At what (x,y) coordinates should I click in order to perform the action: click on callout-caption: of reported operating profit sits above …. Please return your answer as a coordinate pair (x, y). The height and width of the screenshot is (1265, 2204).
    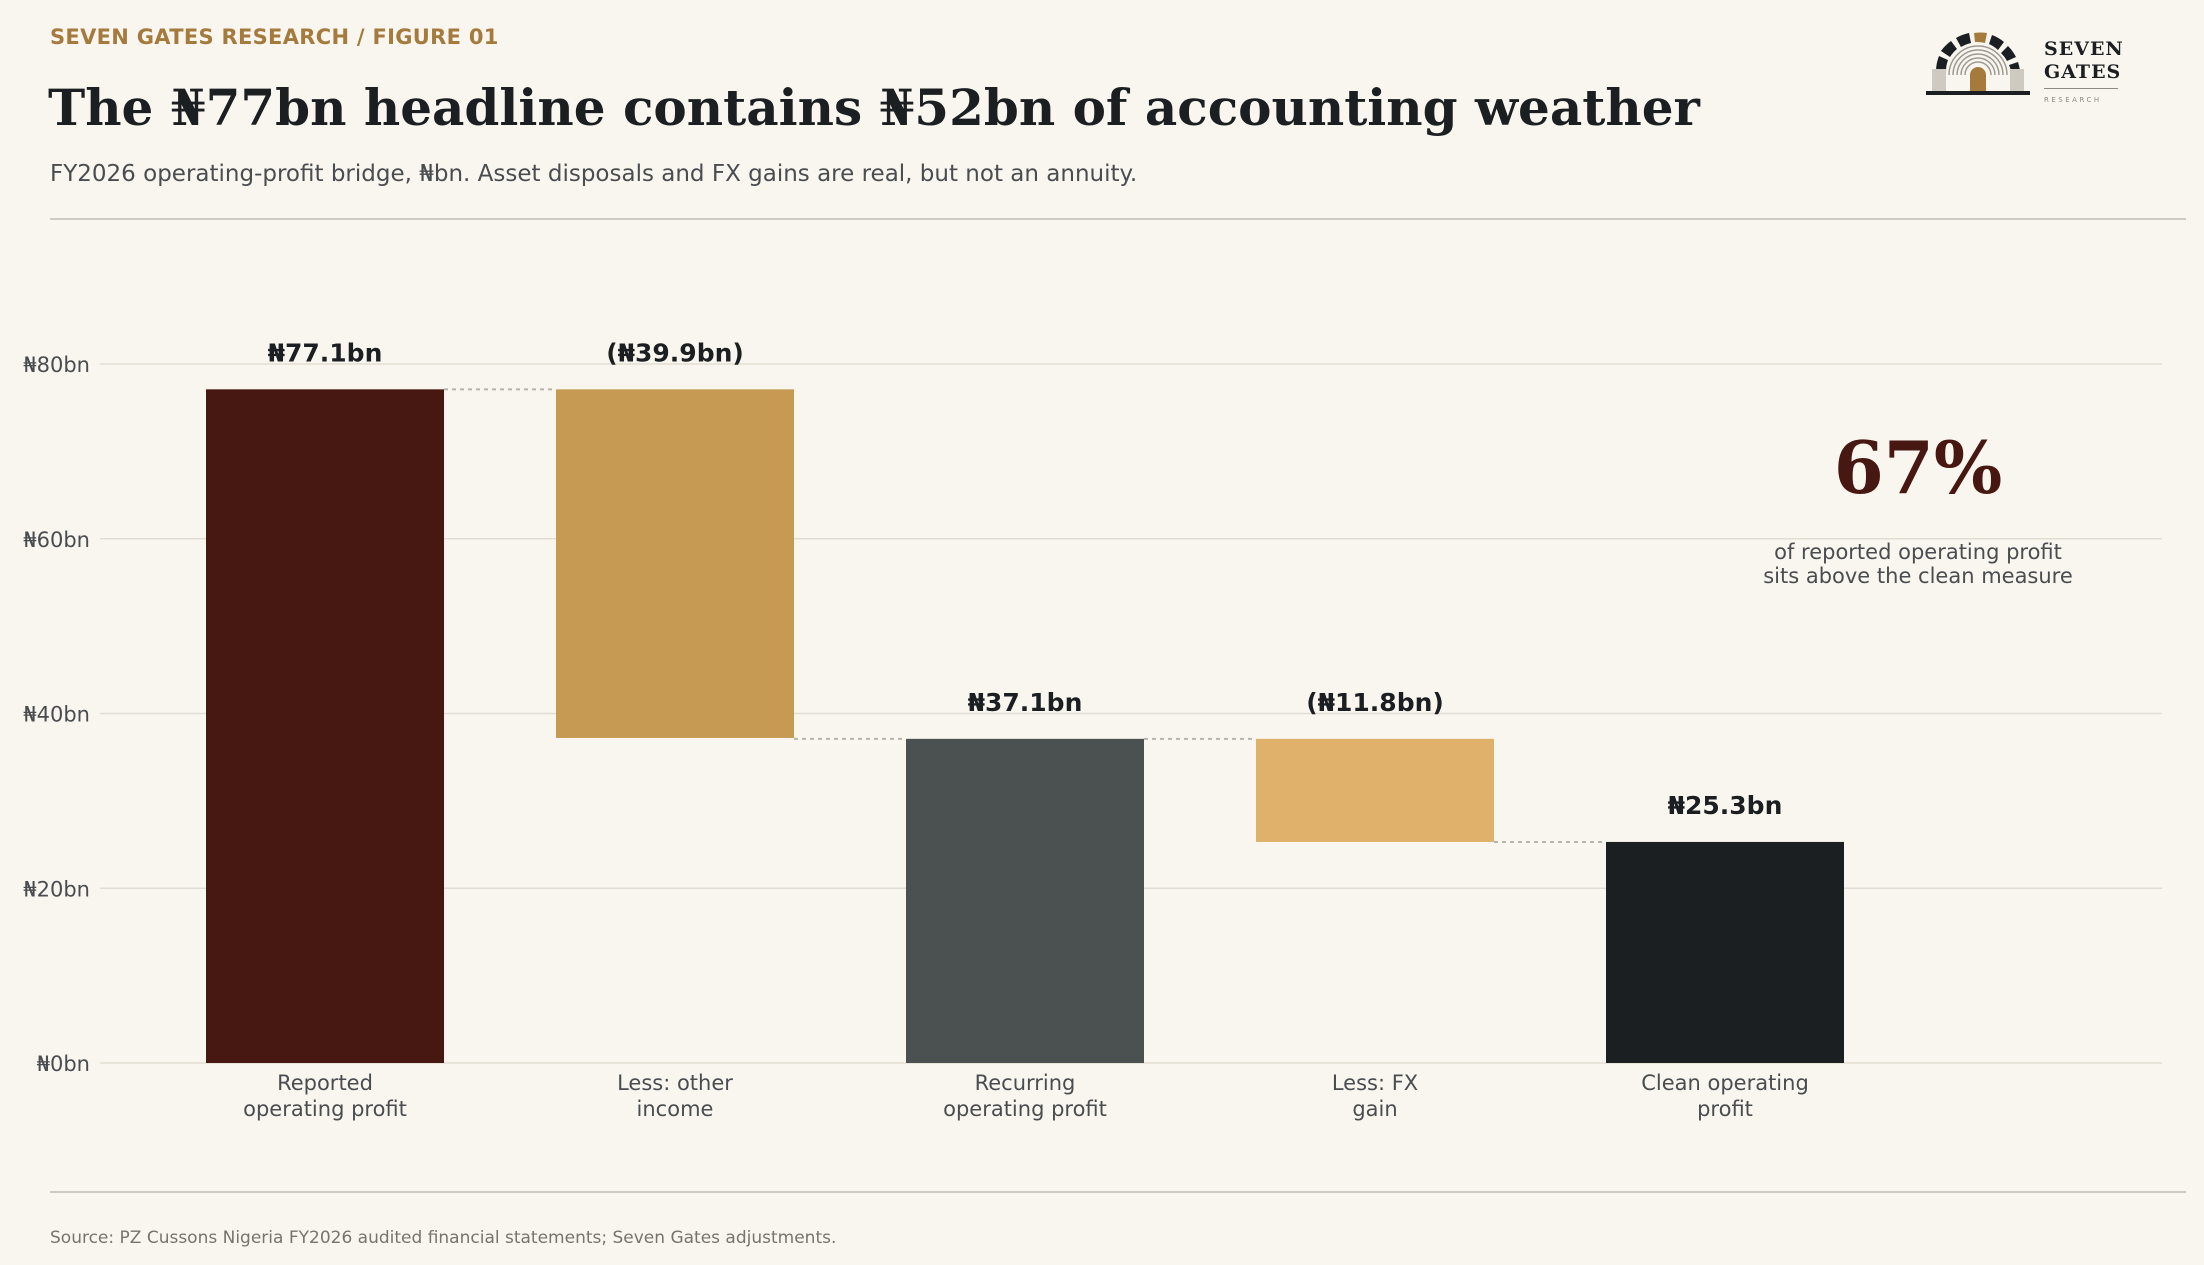
    Looking at the image, I should click on (1918, 564).